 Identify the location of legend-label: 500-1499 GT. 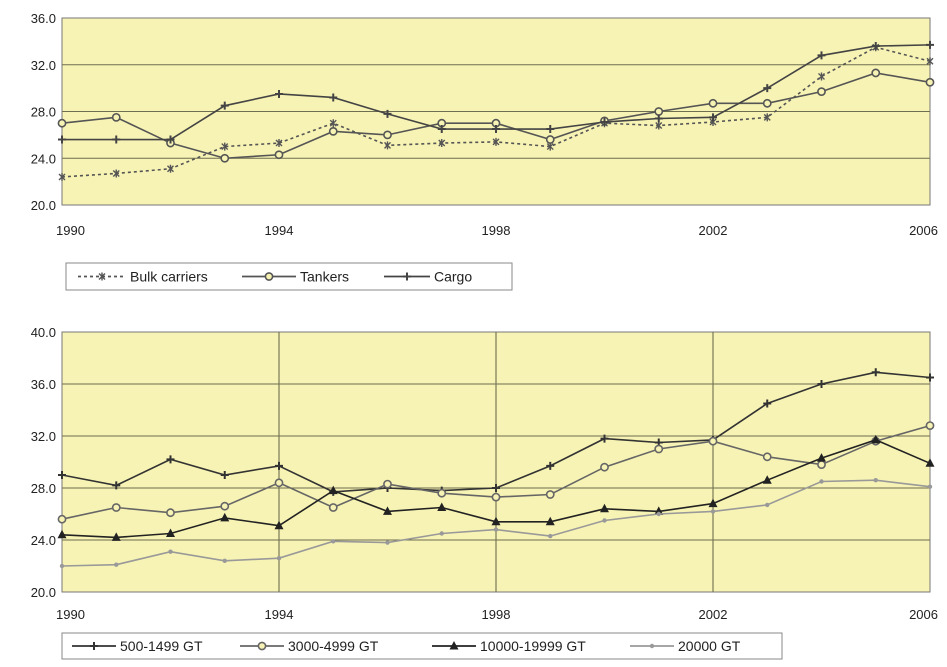
(161, 646).